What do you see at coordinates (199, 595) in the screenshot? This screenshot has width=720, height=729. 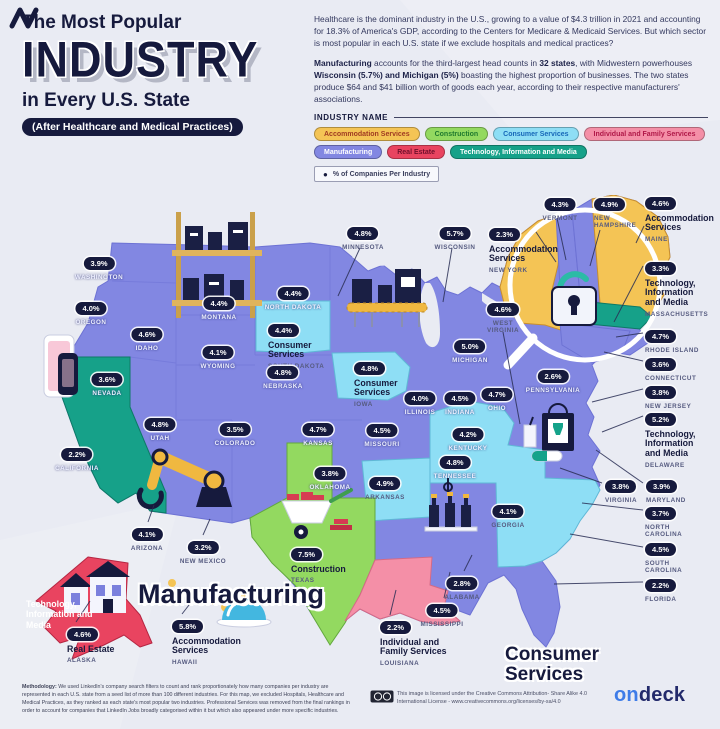 I see `region-hawaii` at bounding box center [199, 595].